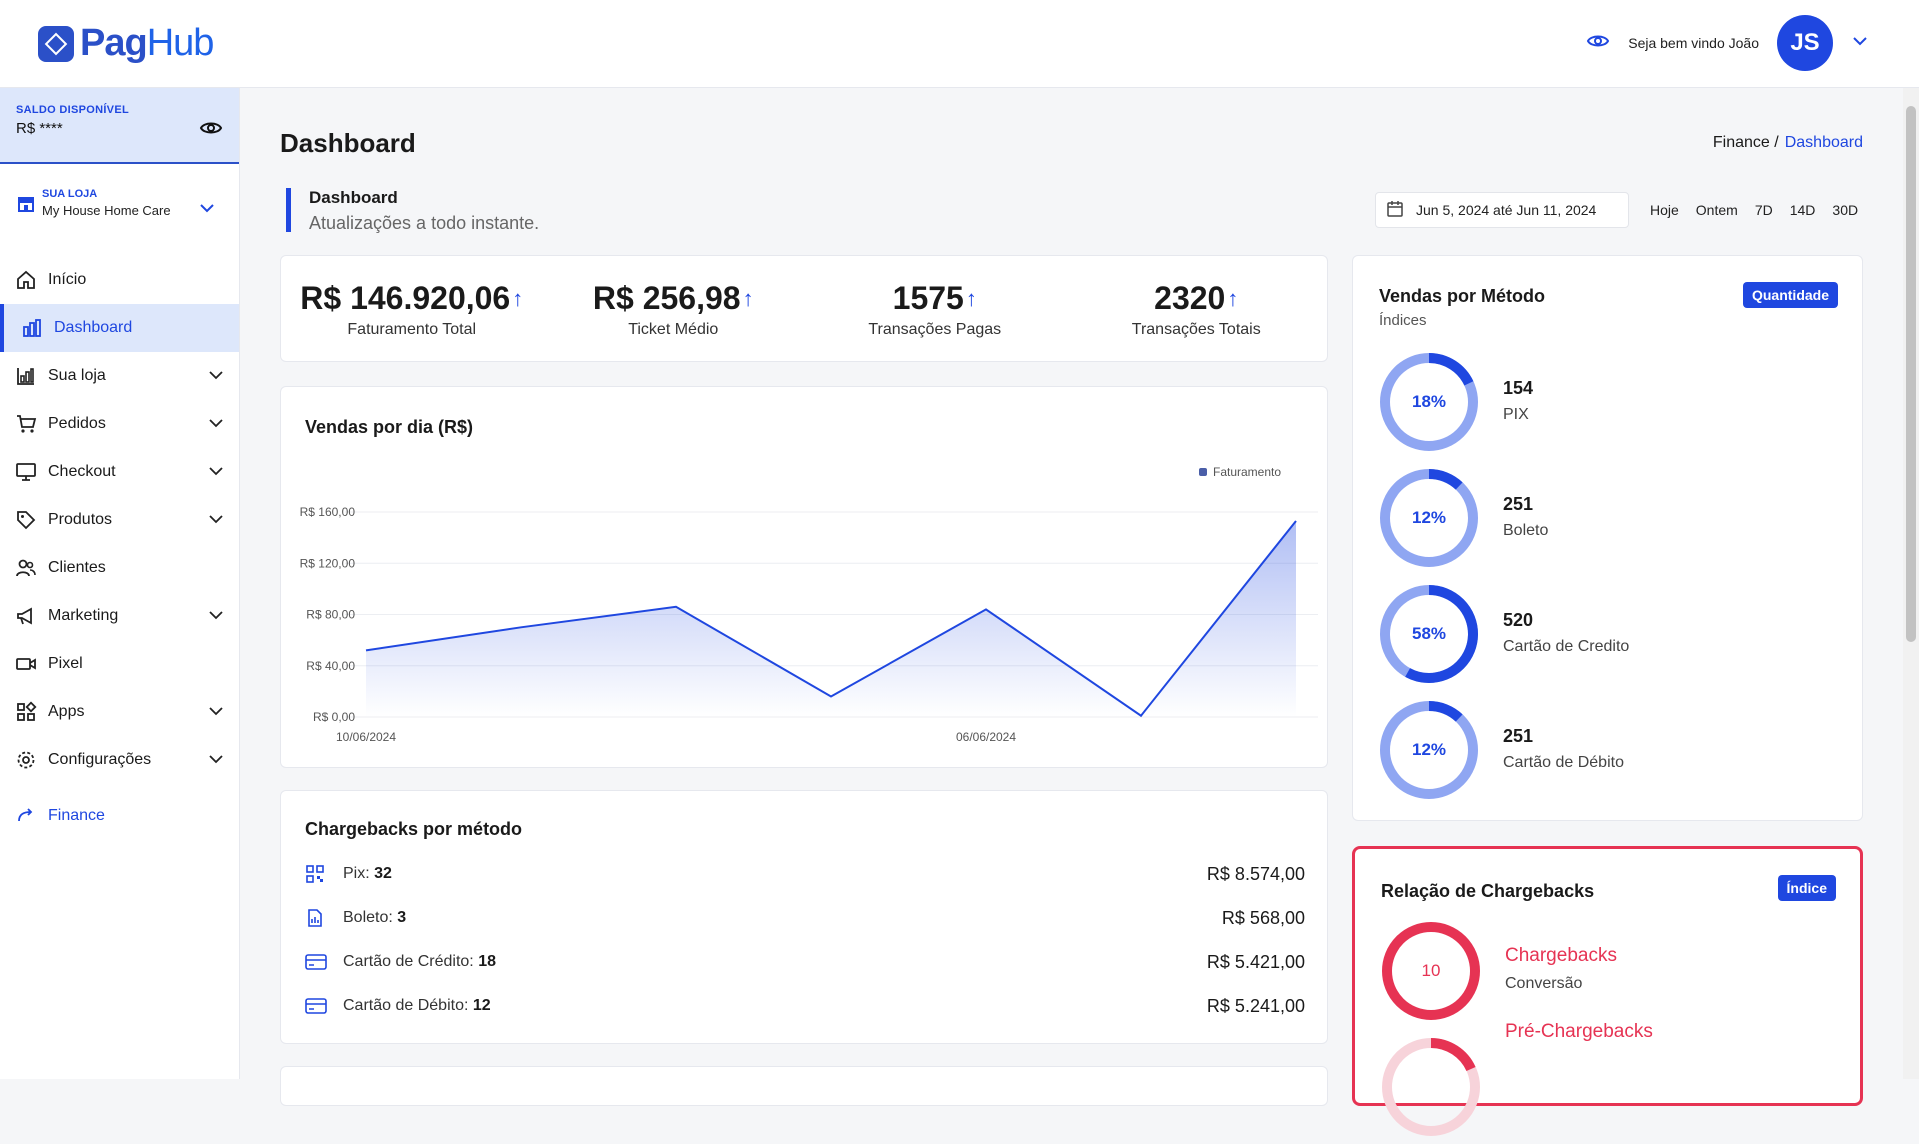 The width and height of the screenshot is (1919, 1144). Describe the element at coordinates (26, 472) in the screenshot. I see `monitor-icon` at that location.